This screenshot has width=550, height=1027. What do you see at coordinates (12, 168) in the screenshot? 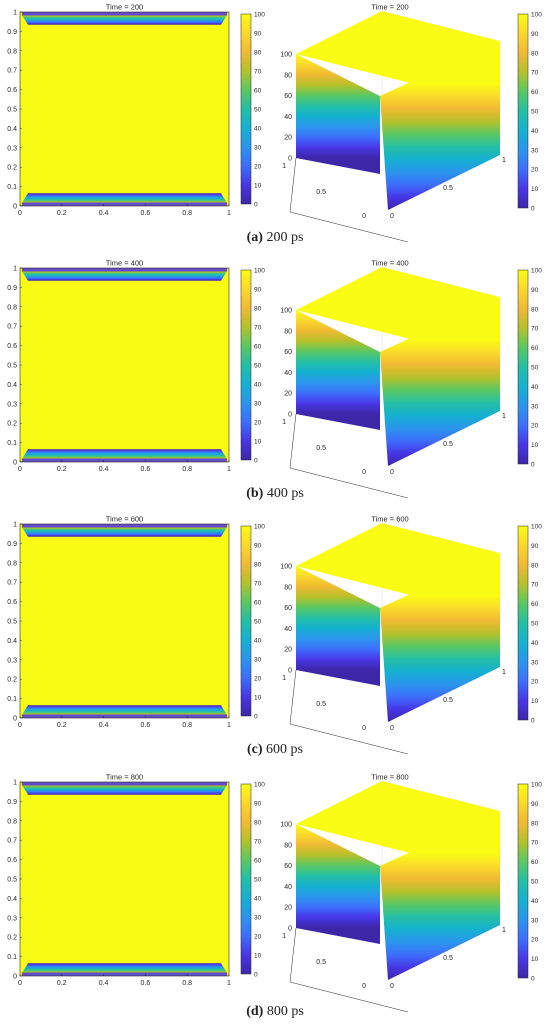
I see `y-tick-label: 0.2` at bounding box center [12, 168].